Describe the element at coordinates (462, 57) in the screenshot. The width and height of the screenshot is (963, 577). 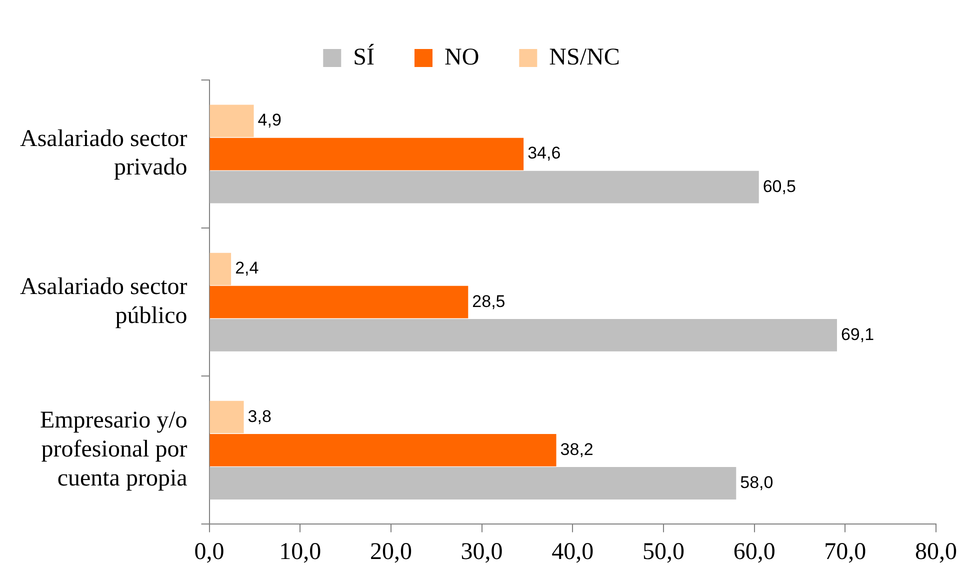
I see `legend-label: NO` at that location.